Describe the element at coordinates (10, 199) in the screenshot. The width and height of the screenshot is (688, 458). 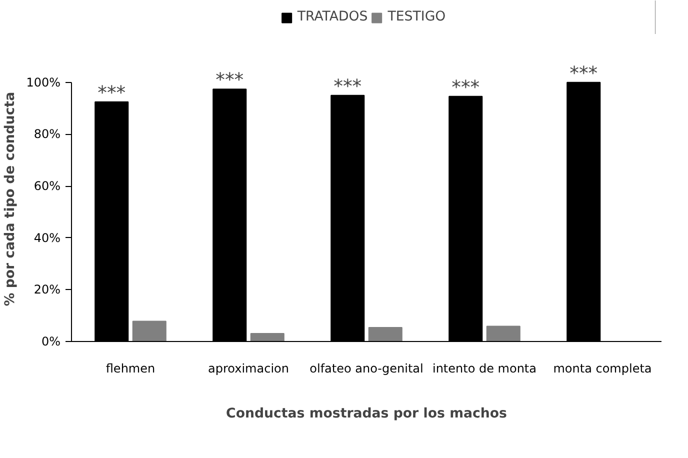
I see `y-axis-title: % por cada tipo de conducta` at that location.